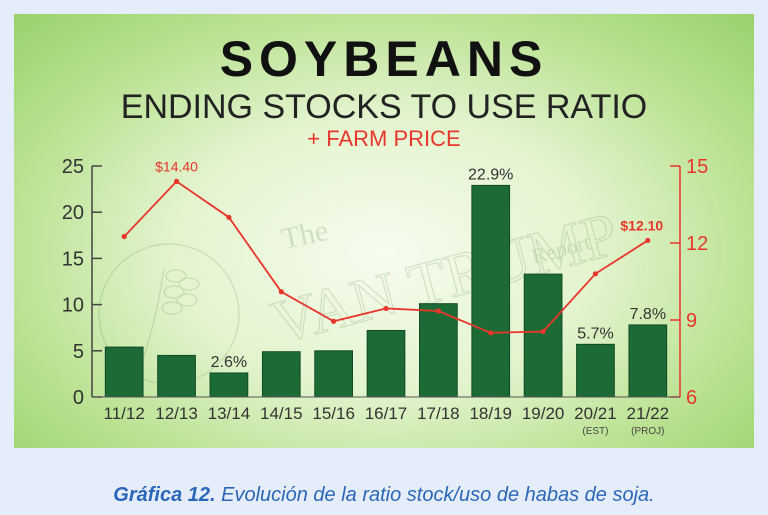  What do you see at coordinates (73, 259) in the screenshot?
I see `left-axis-tick-label: 15` at bounding box center [73, 259].